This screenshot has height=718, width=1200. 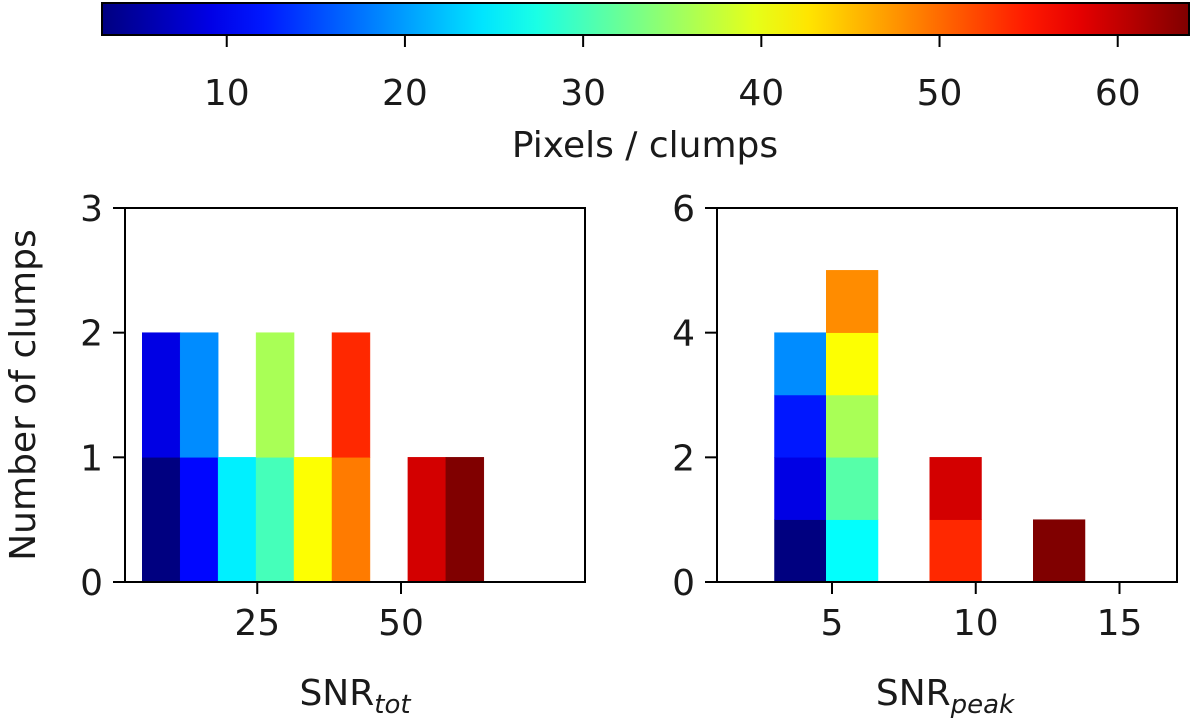 I want to click on colorbar-tick-label: 50, so click(x=940, y=93).